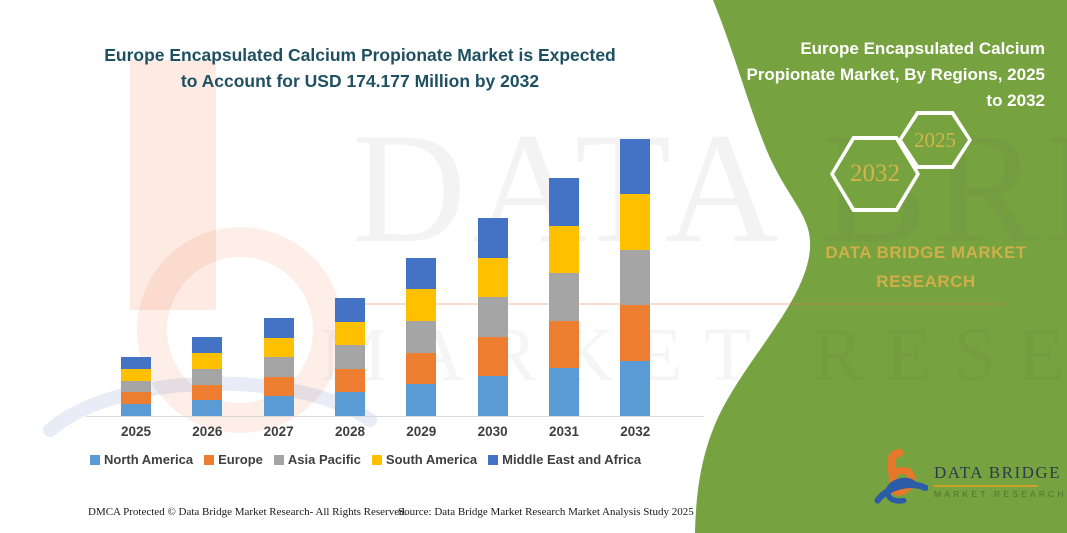  I want to click on hexagon-2032: 2032, so click(875, 174).